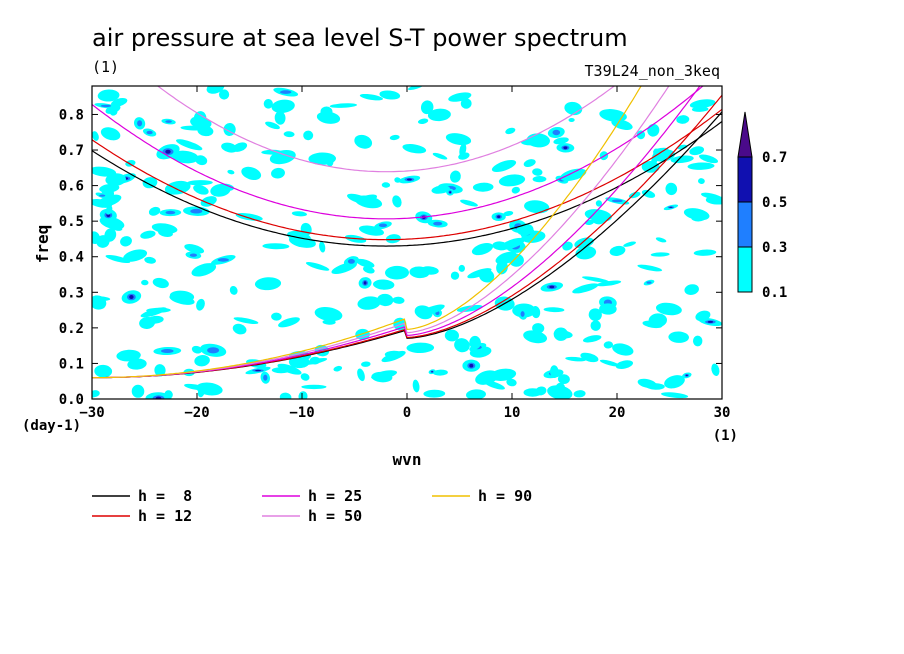 The width and height of the screenshot is (904, 654). I want to click on y-tick-label: 0.0, so click(71, 400).